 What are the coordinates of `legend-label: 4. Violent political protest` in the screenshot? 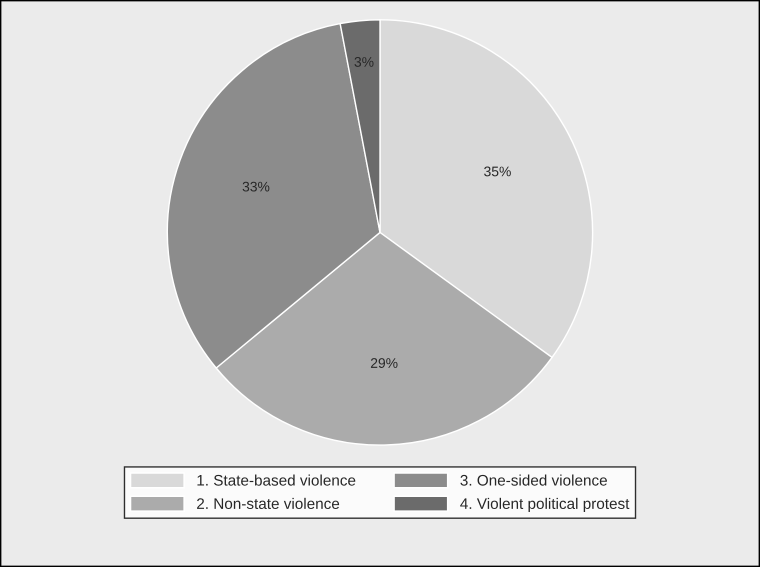 It's located at (545, 505).